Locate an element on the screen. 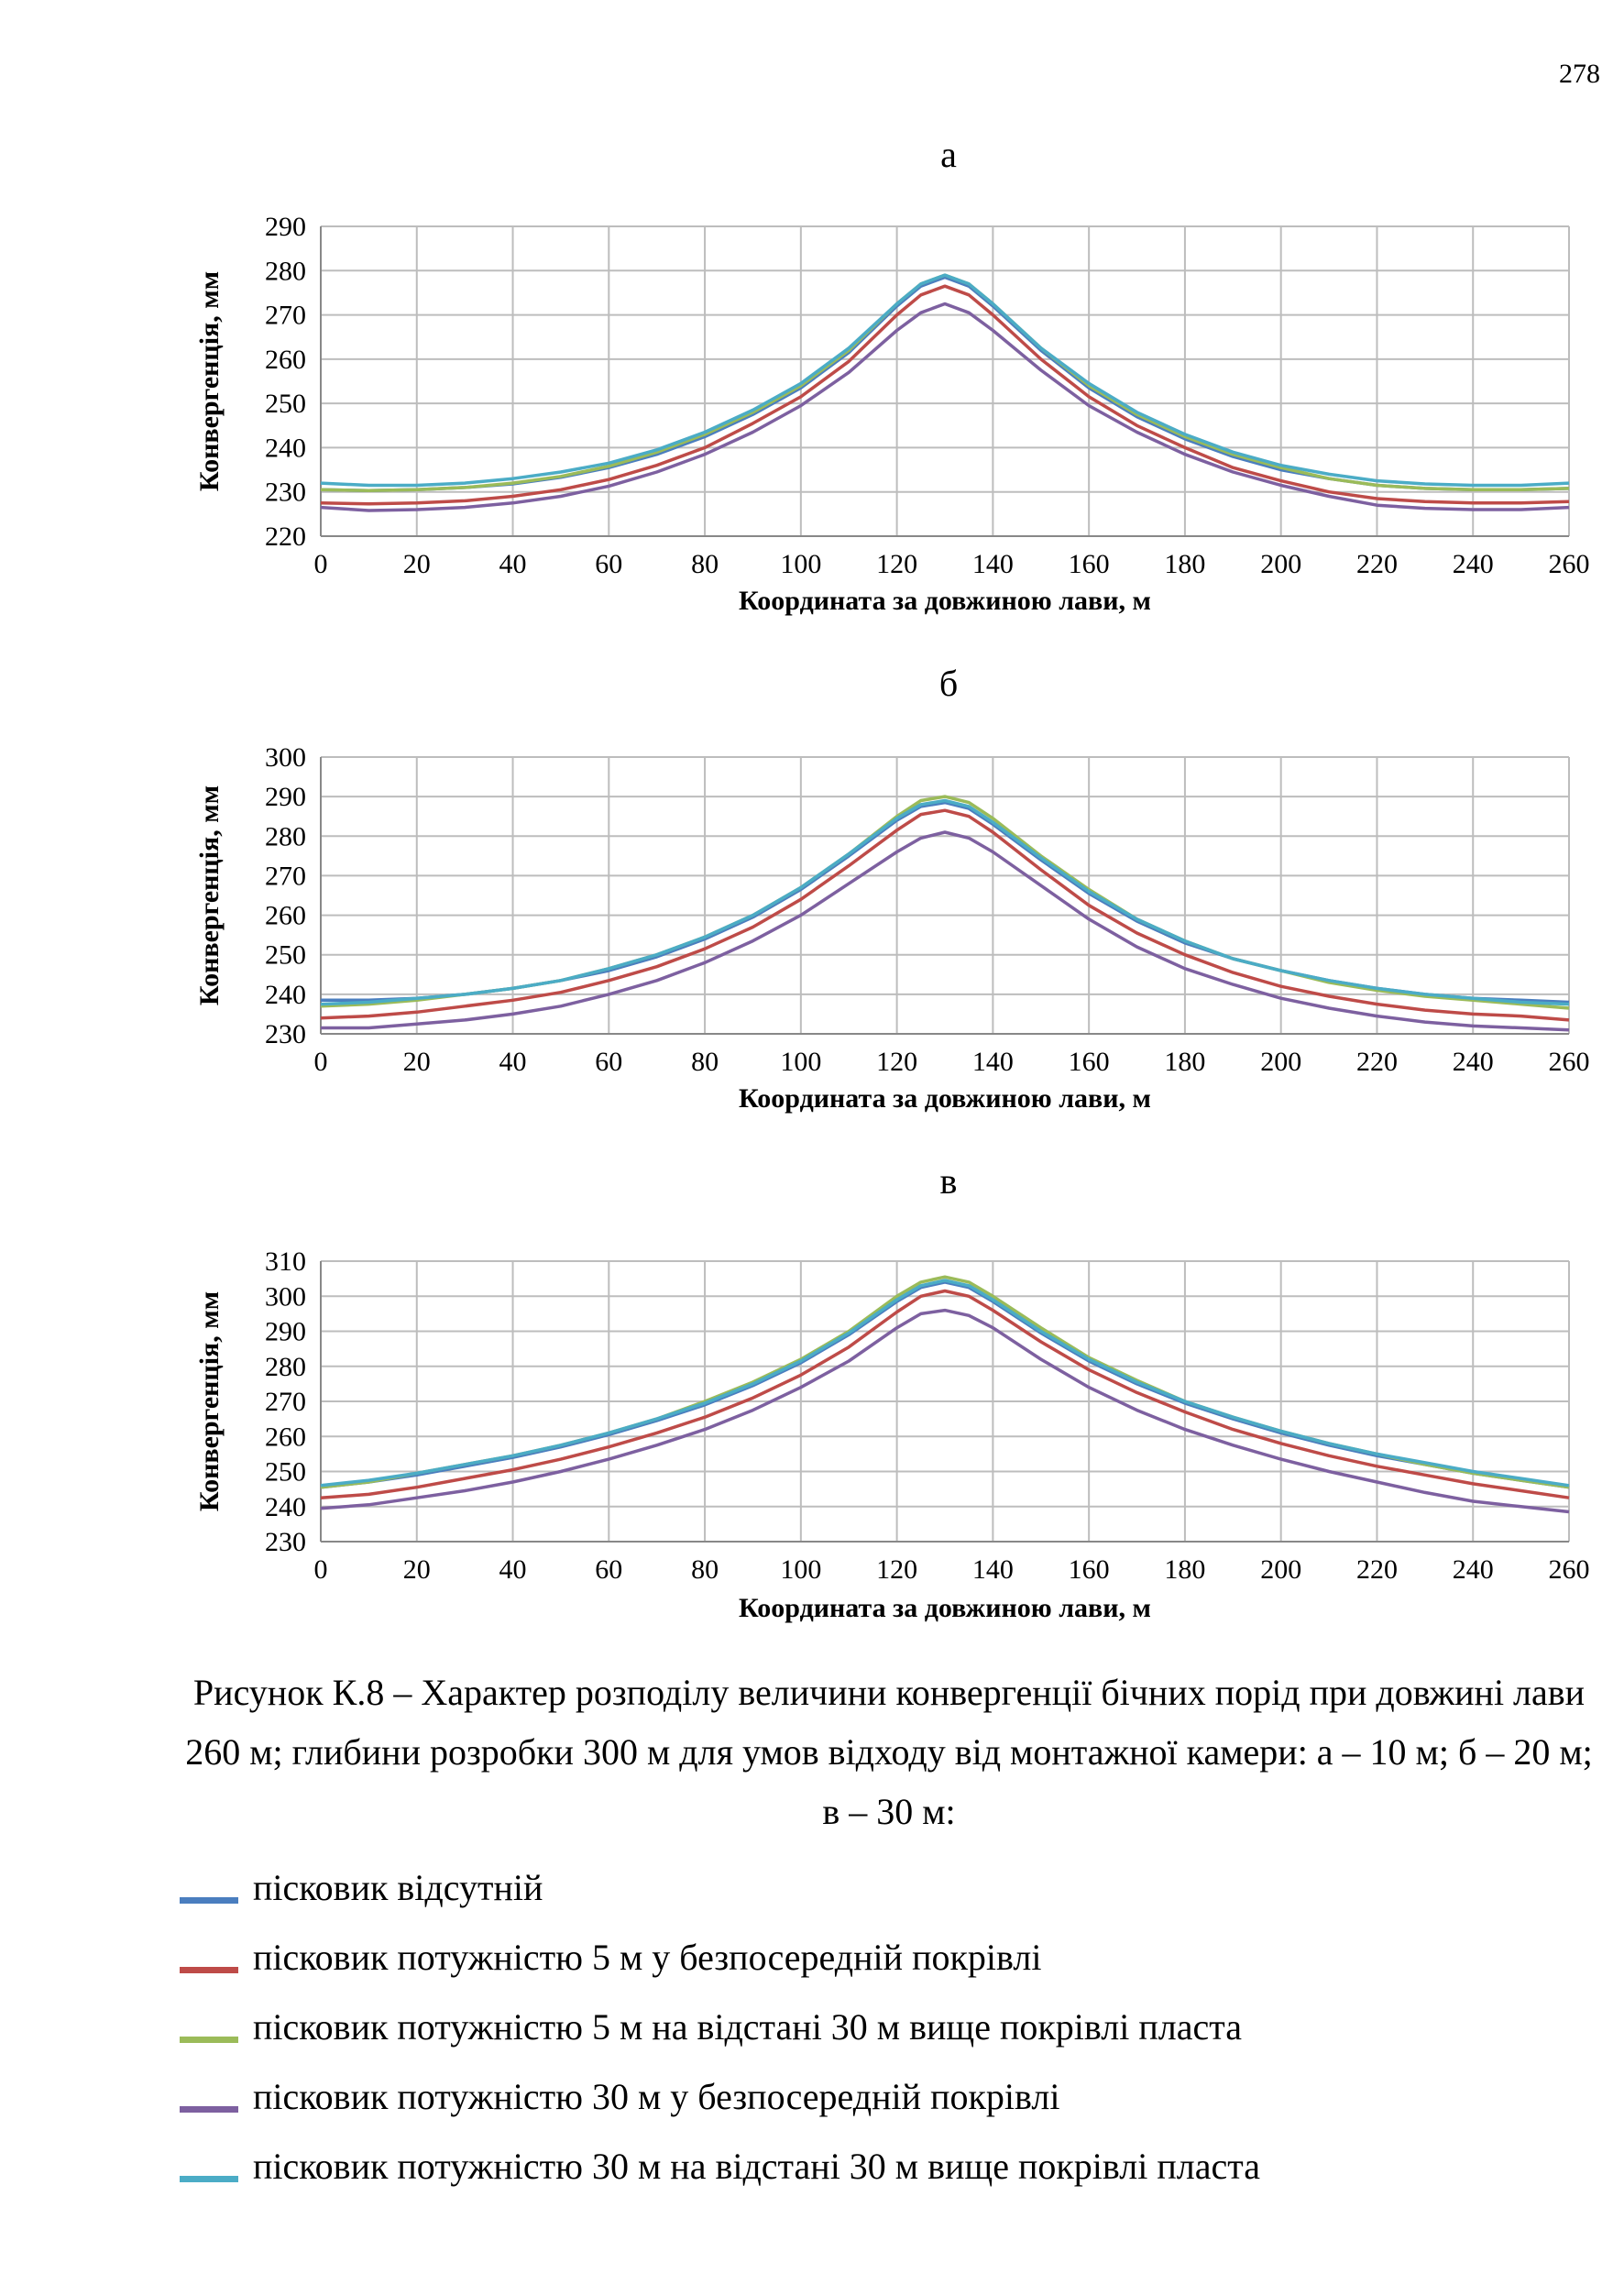 The height and width of the screenshot is (2273, 1624). page-number: 278 is located at coordinates (1579, 74).